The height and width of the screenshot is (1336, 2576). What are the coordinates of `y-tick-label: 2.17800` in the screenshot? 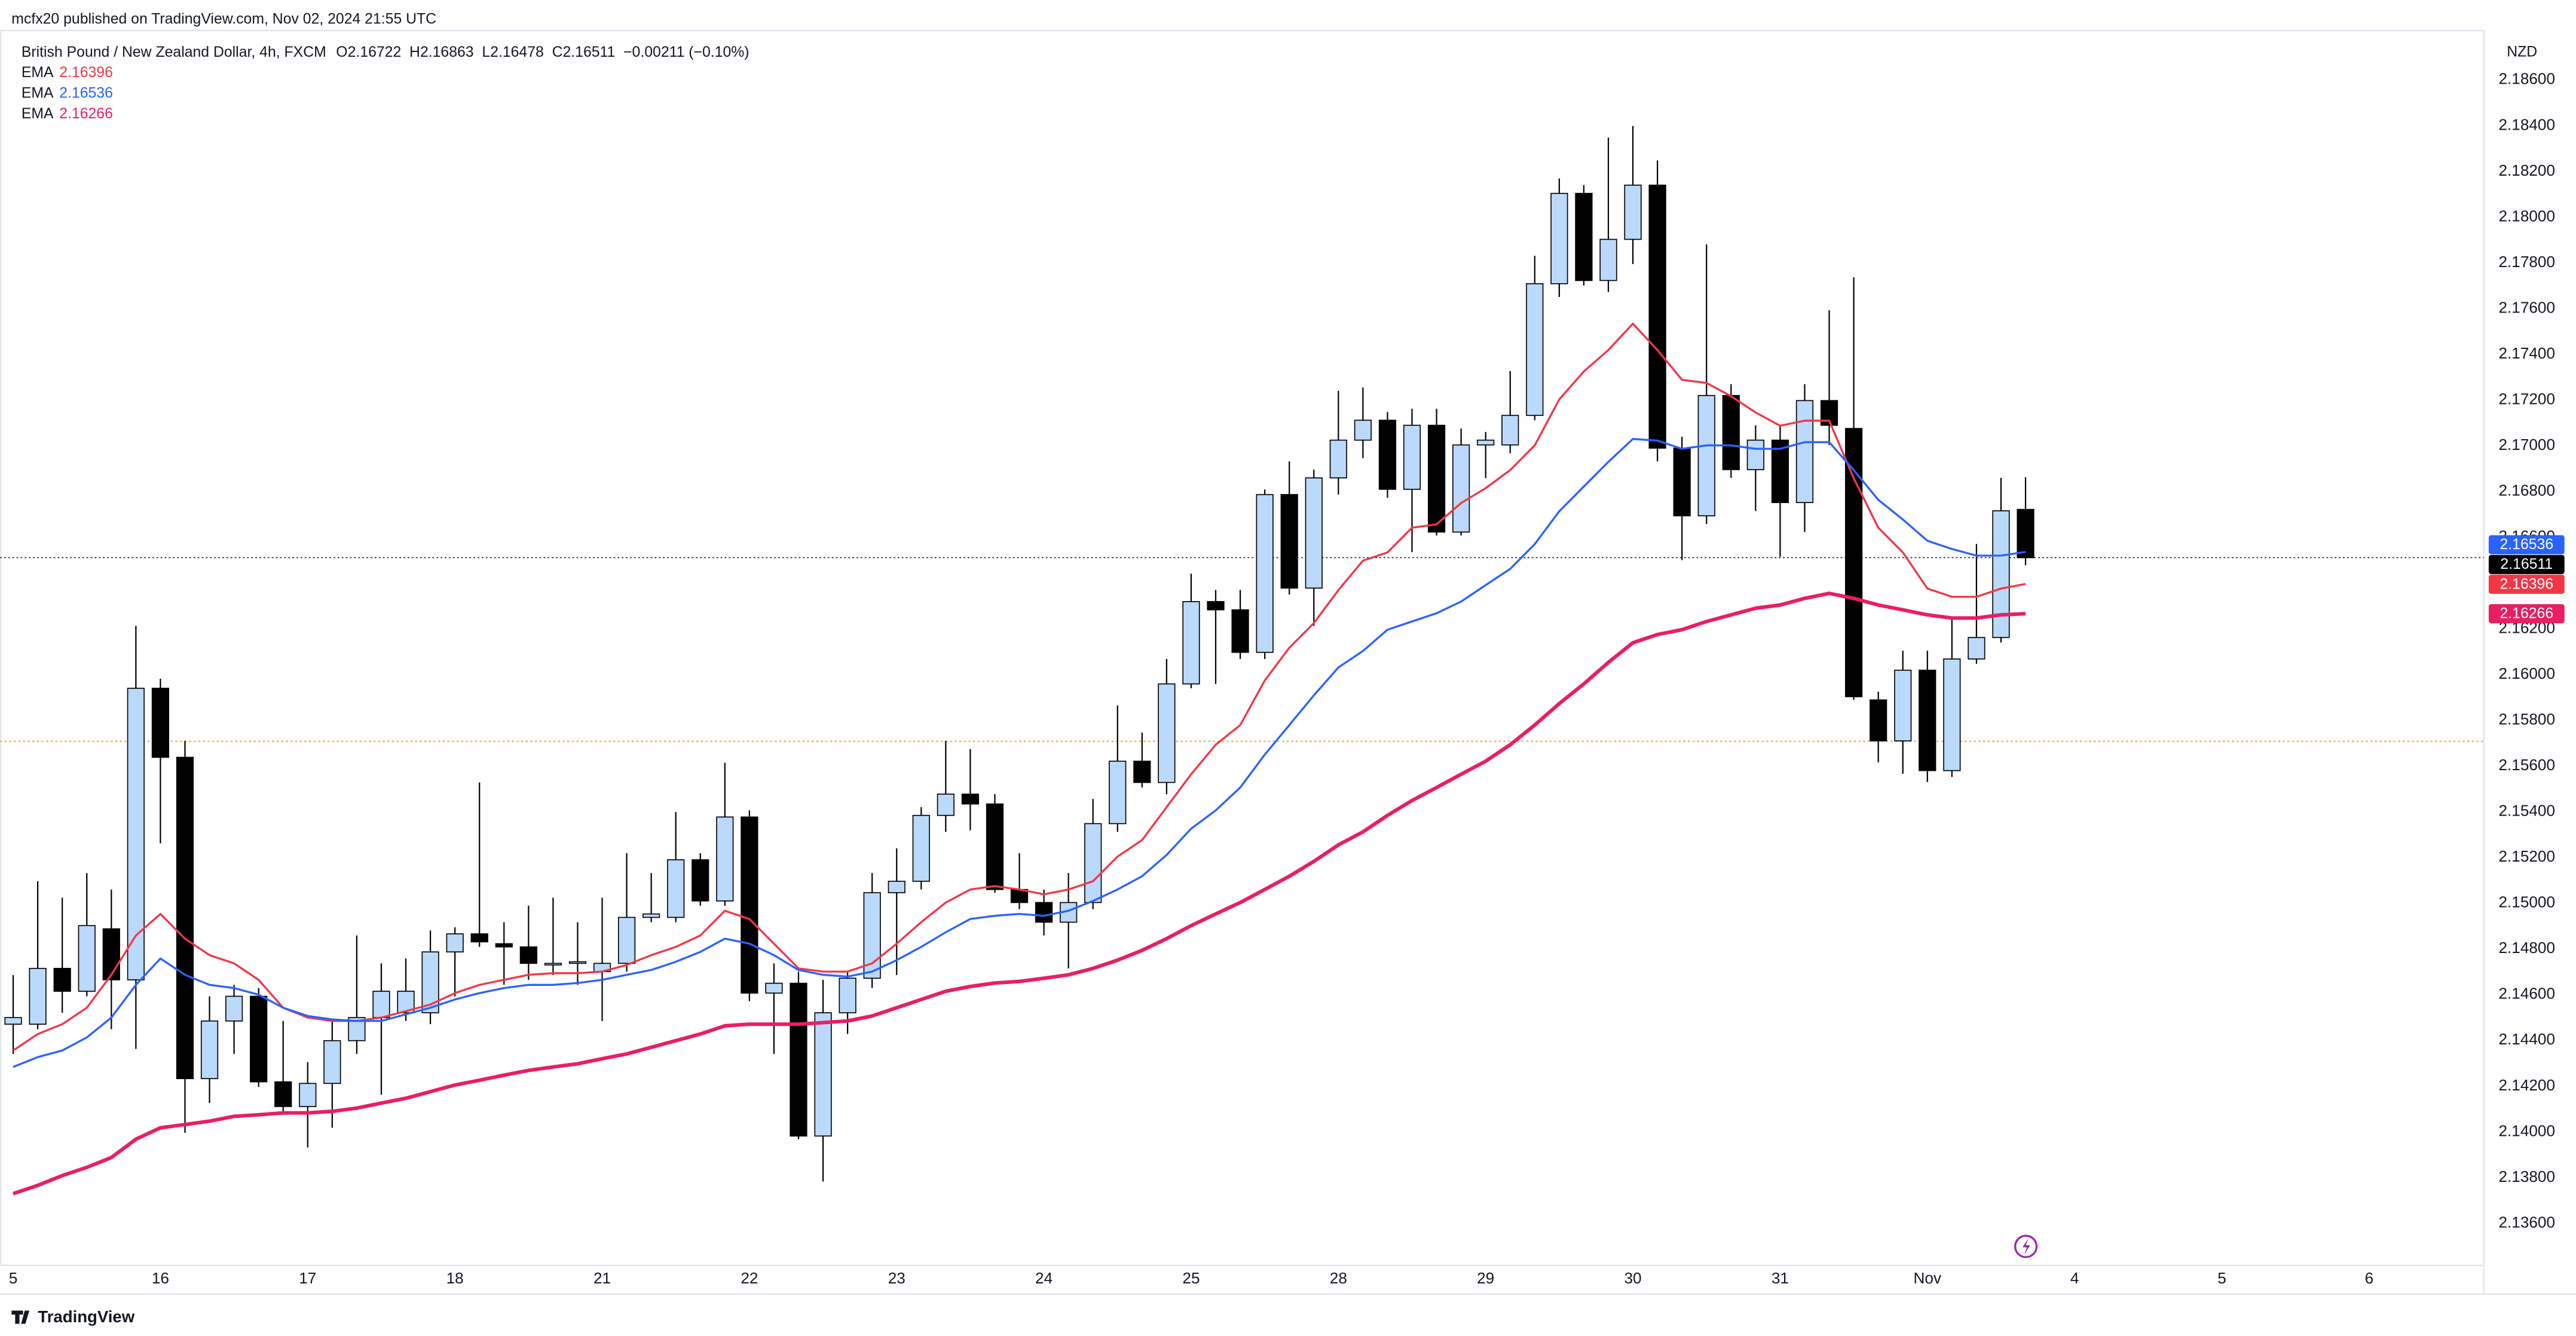 It's located at (2526, 262).